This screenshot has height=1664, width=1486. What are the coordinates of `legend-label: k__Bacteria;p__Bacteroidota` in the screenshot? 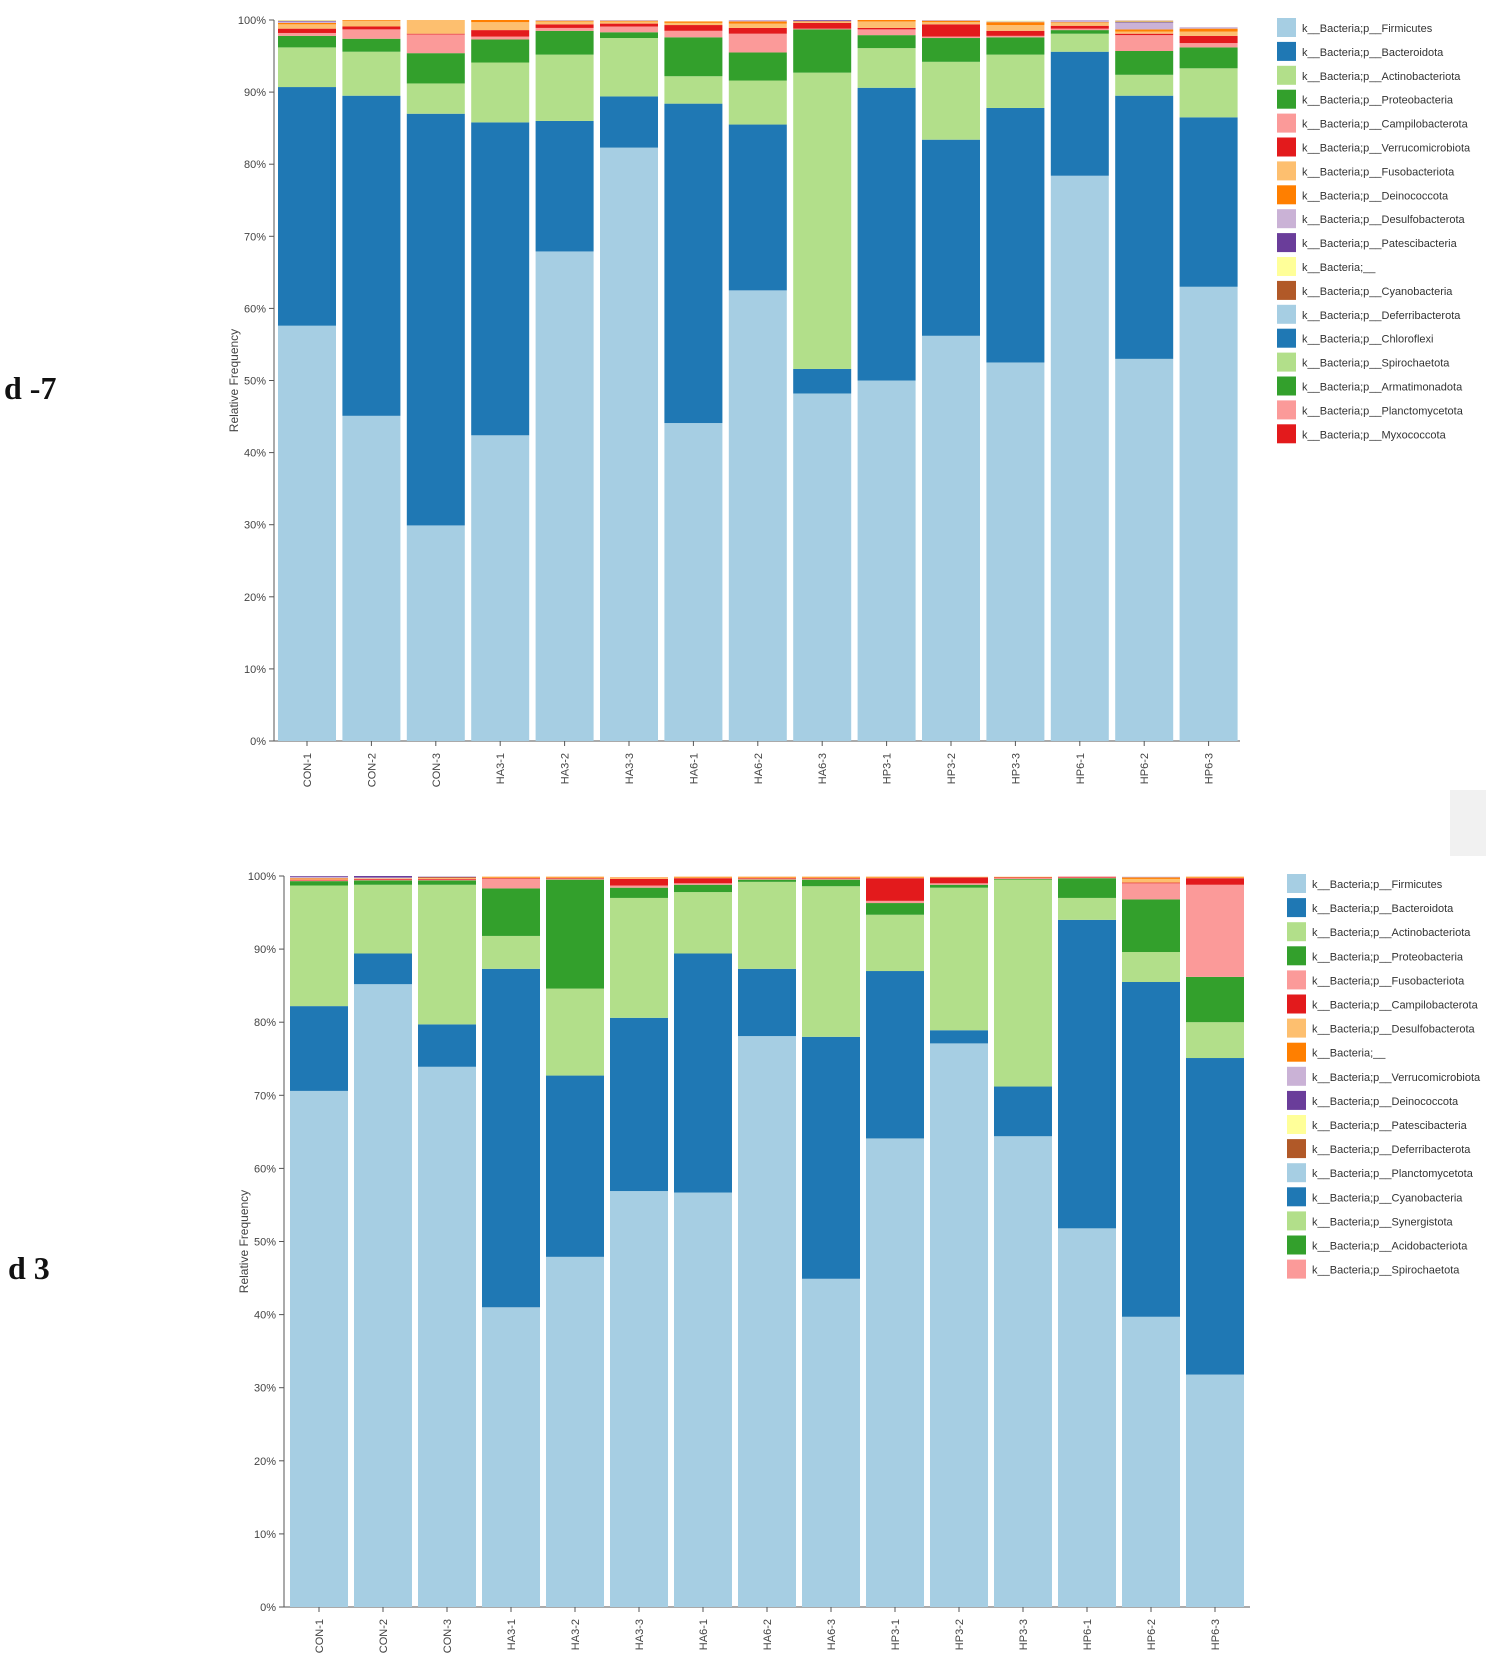 It's located at (1373, 53).